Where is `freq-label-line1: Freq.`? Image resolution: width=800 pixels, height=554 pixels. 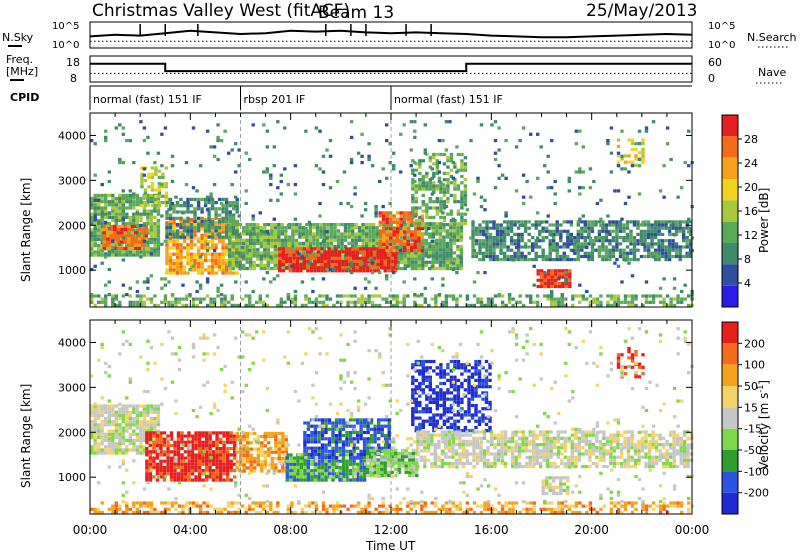
freq-label-line1: Freq. is located at coordinates (19, 59).